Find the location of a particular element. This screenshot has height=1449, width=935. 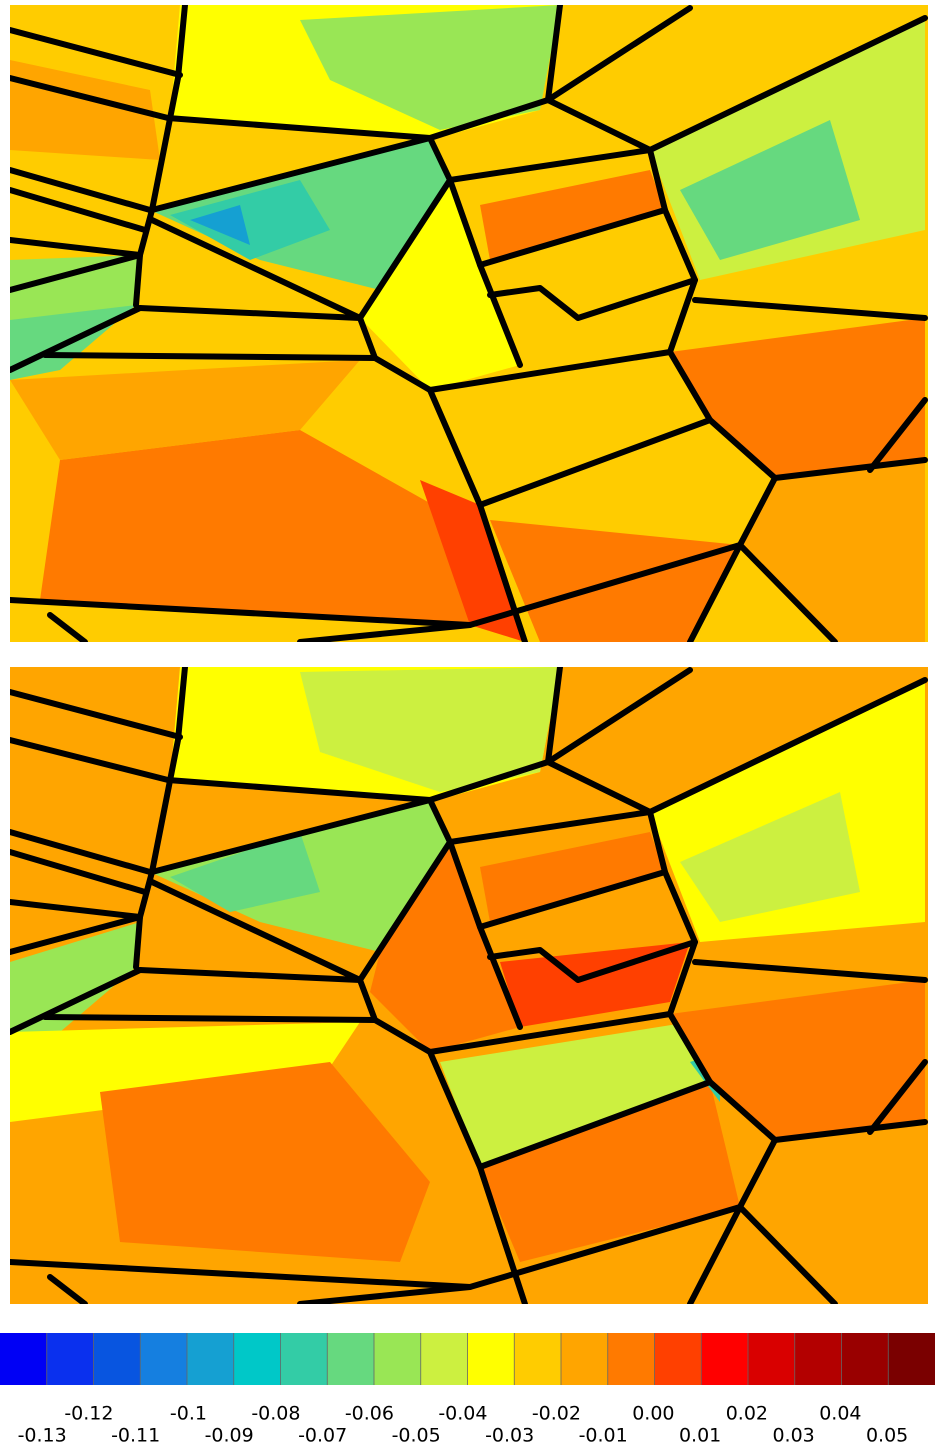

tick-label: -0.06 is located at coordinates (369, 1414).